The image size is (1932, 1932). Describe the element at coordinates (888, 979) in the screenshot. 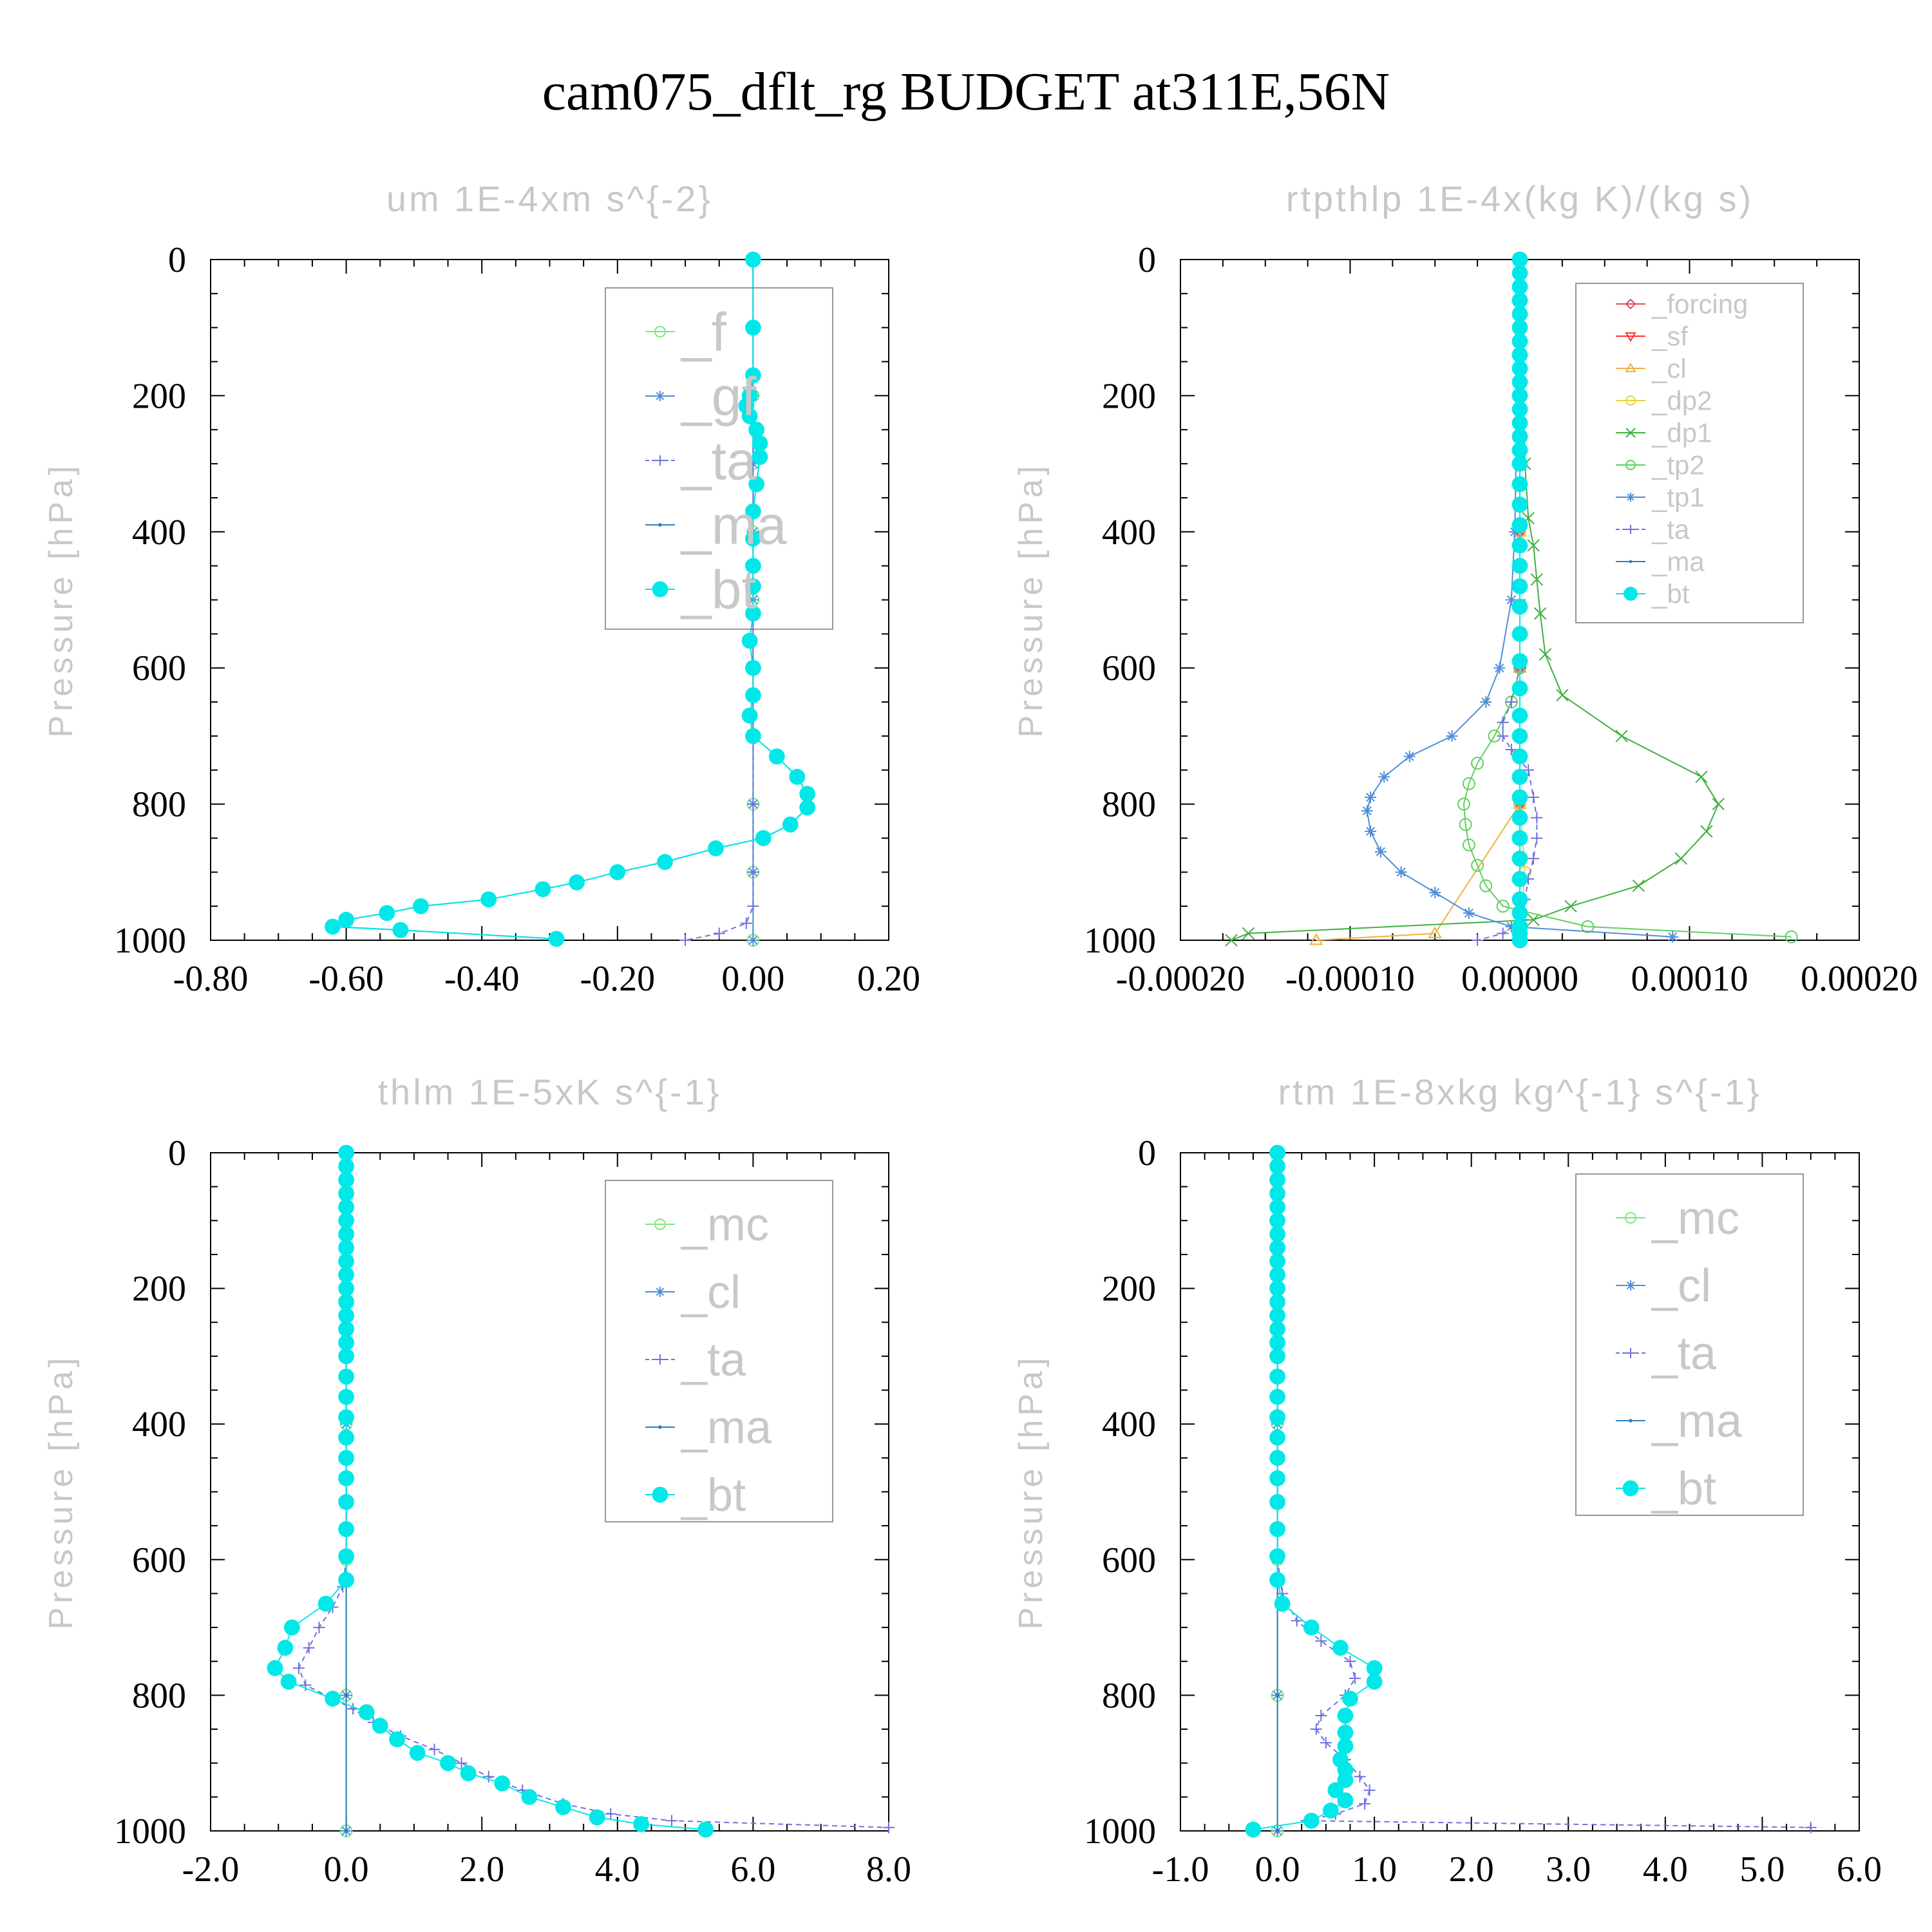

I see `x-tick-label: 0.20` at that location.